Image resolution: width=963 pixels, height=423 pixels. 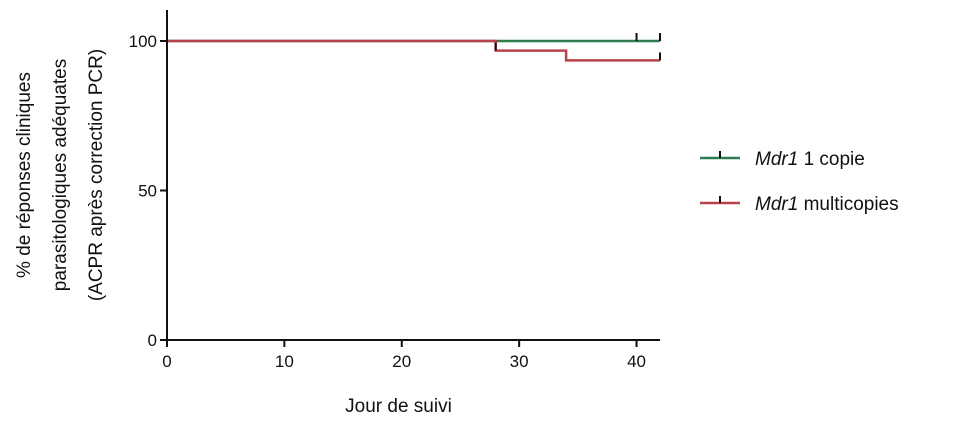 I want to click on legend-label-italic-2: Mdr1, so click(x=776, y=204).